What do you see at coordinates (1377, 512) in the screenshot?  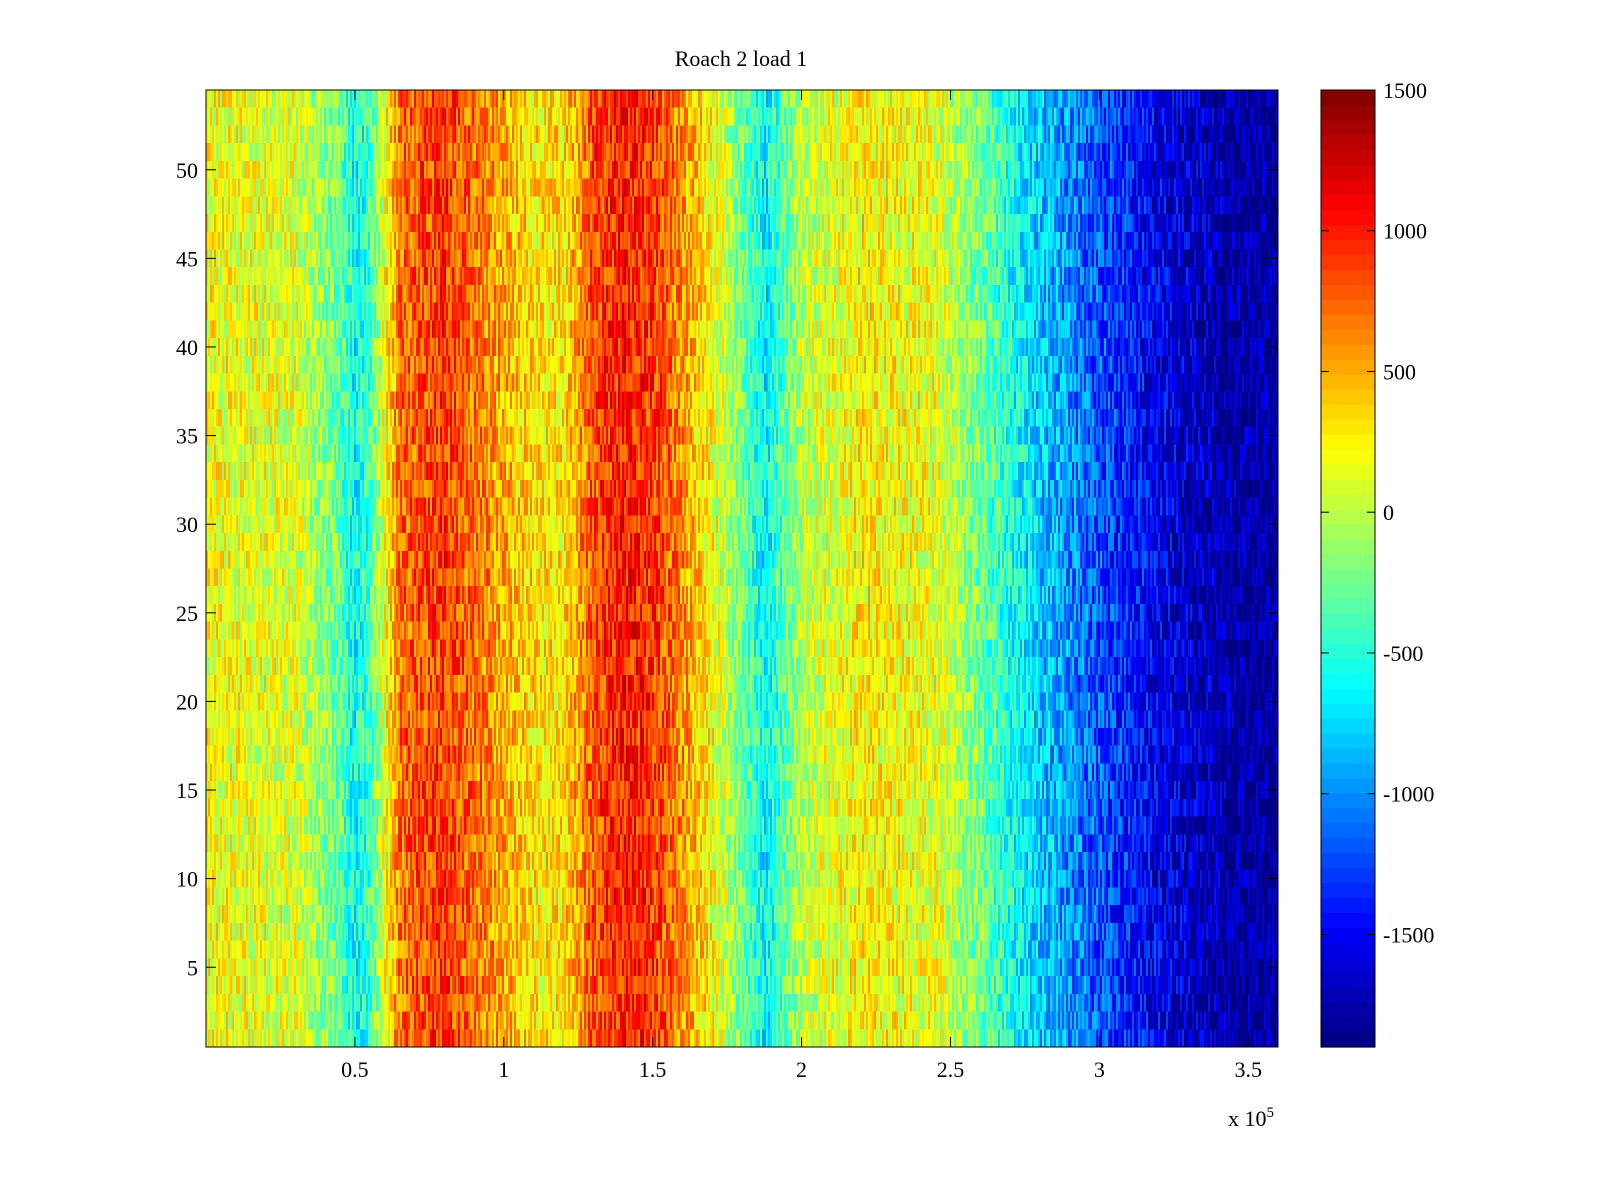 I see `colorbar-axis: 1500 1000 500 0 -500 -1000 -1500` at bounding box center [1377, 512].